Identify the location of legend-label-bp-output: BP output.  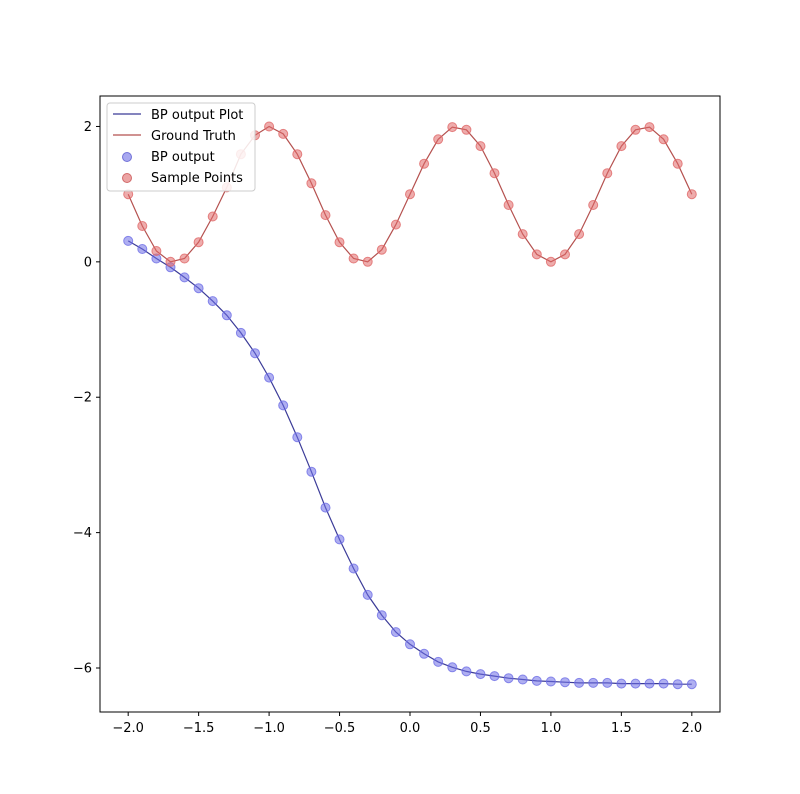
(183, 157).